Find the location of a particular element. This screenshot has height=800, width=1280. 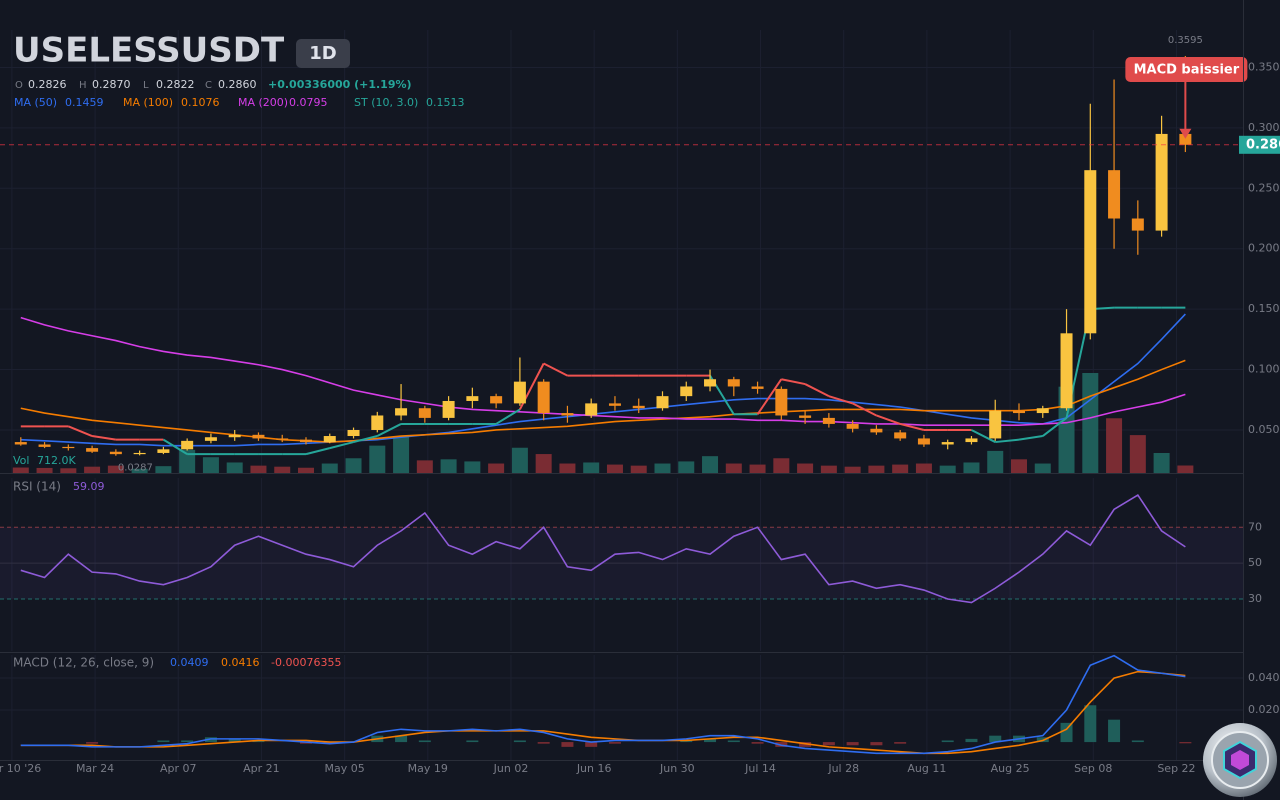

high-marker: 0.3595 is located at coordinates (1185, 40).